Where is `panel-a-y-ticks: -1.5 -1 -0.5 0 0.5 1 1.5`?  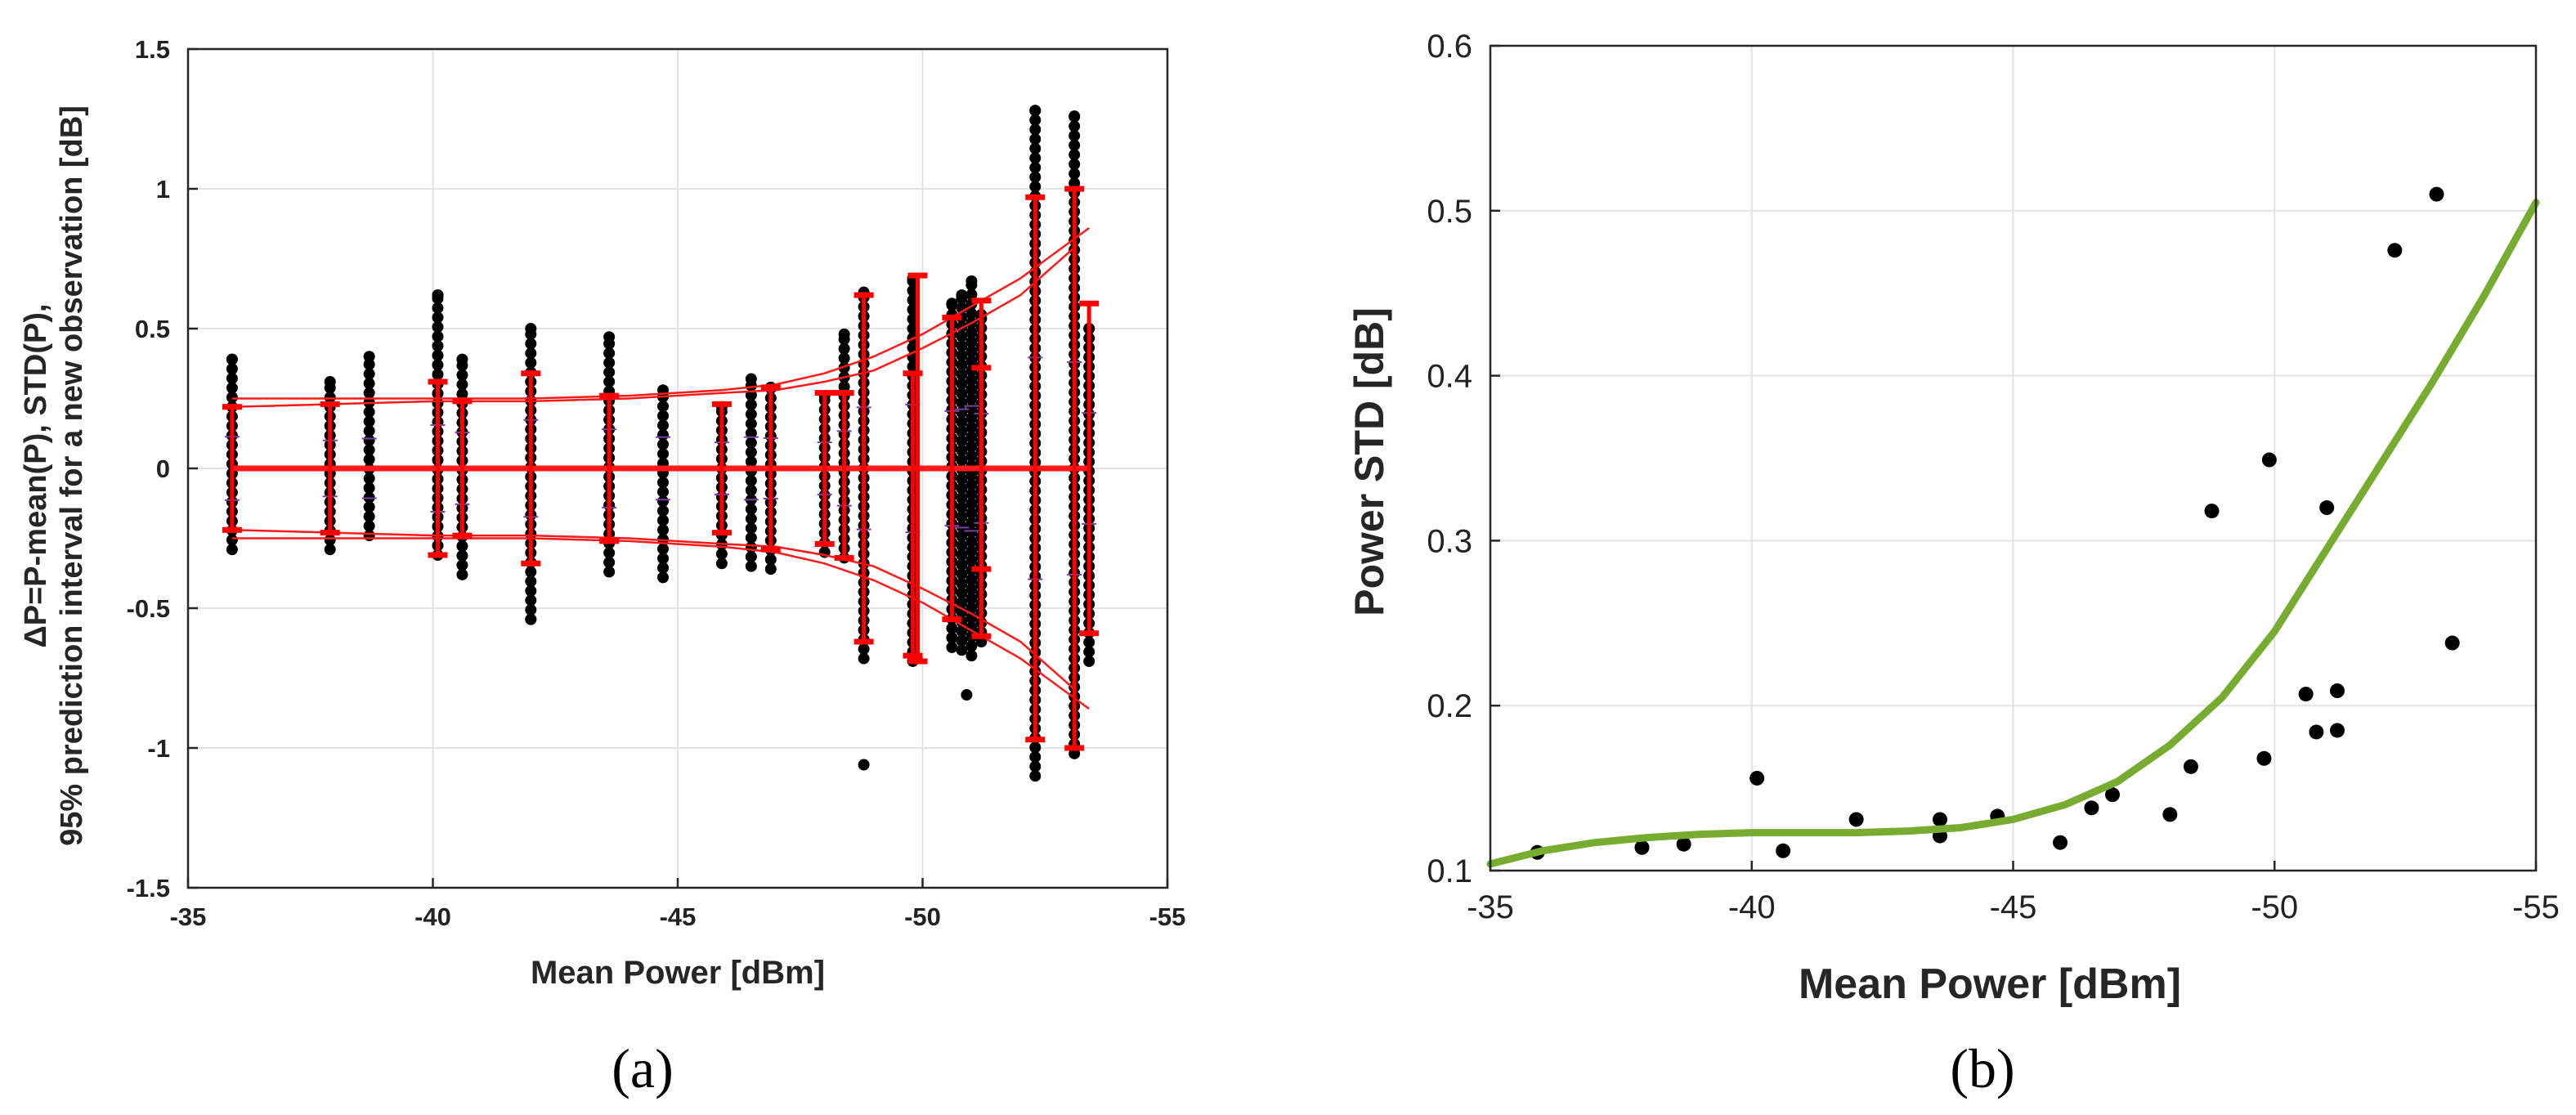 panel-a-y-ticks: -1.5 -1 -0.5 0 0.5 1 1.5 is located at coordinates (162, 468).